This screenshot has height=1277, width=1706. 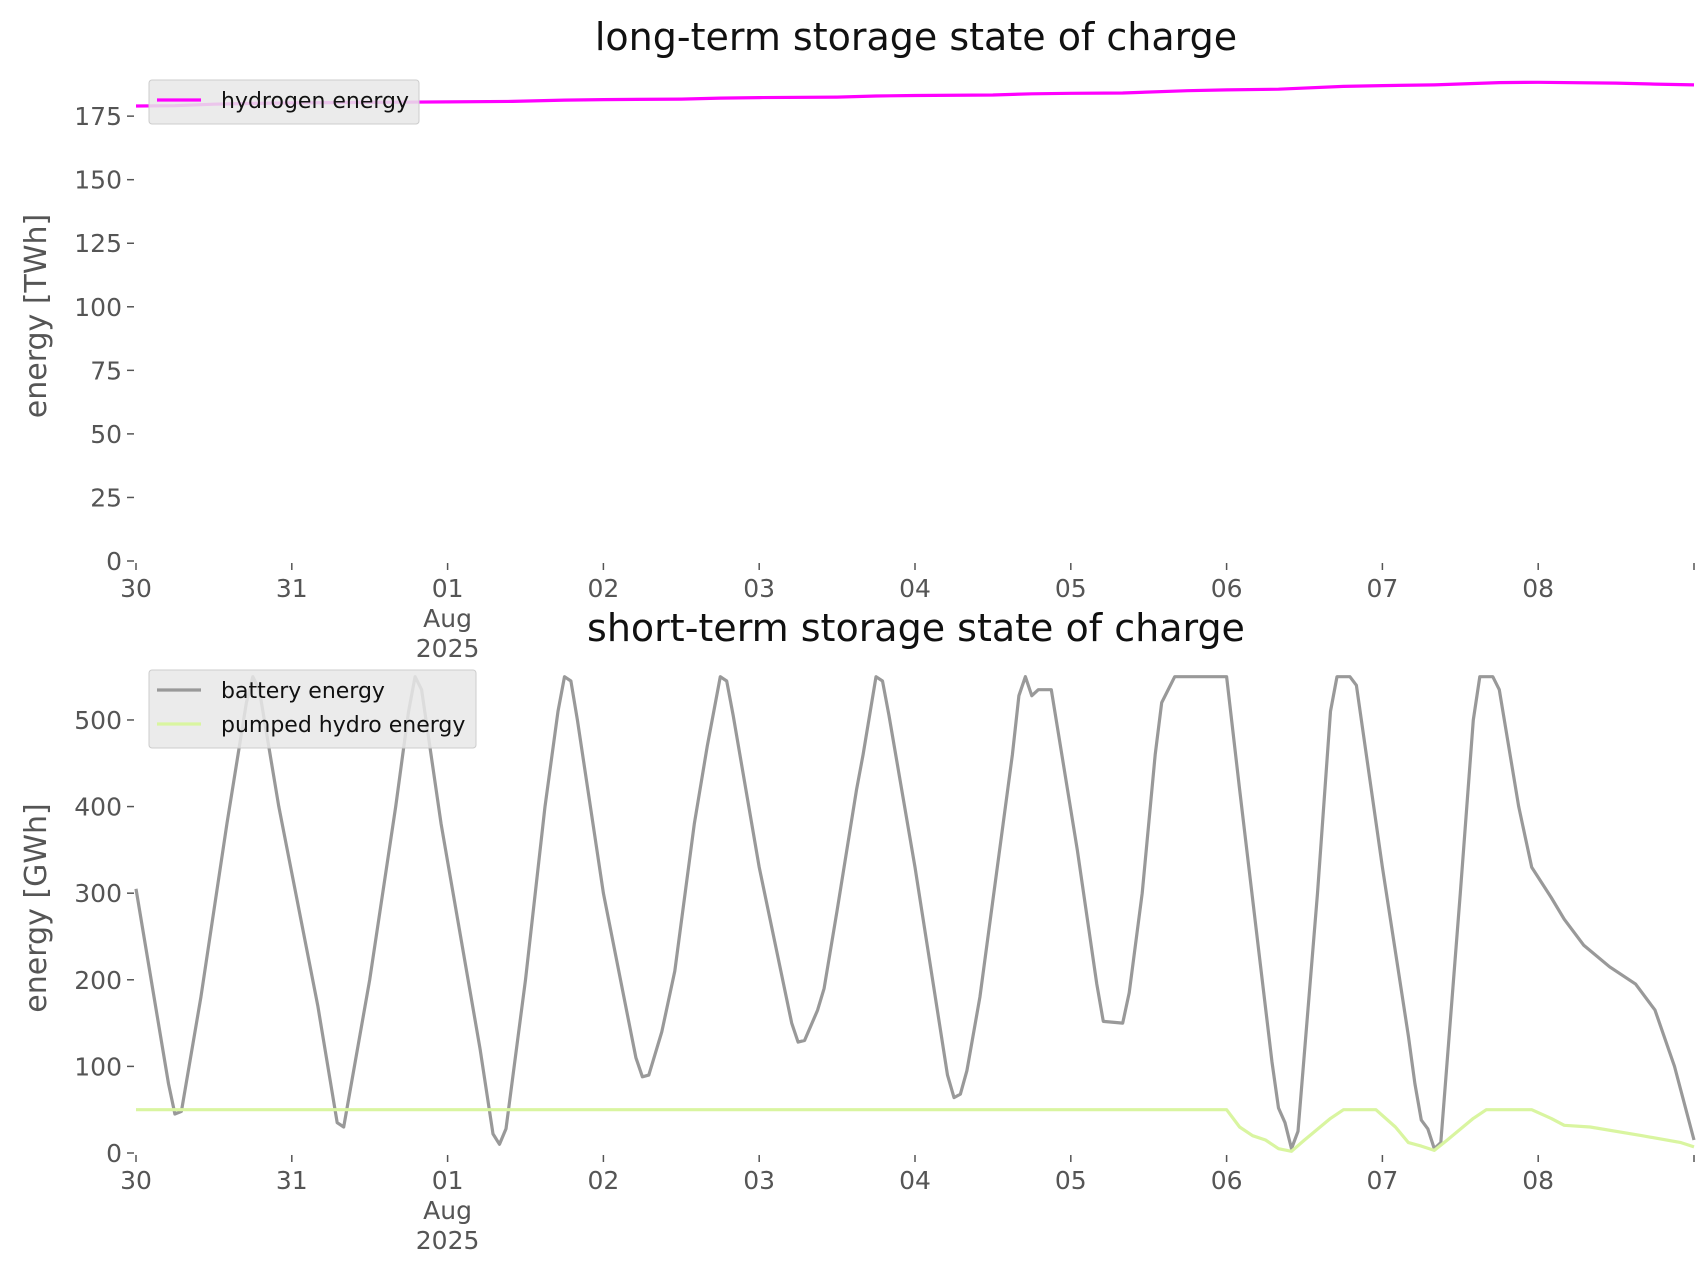 What do you see at coordinates (315, 101) in the screenshot?
I see `legend-label: hydrogen energy` at bounding box center [315, 101].